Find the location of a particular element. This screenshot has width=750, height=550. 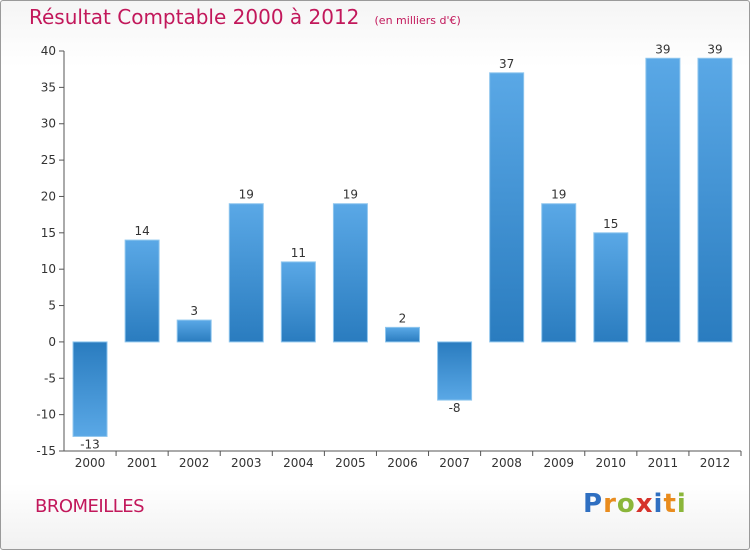

proxiti-logo: Proxiti is located at coordinates (635, 504).